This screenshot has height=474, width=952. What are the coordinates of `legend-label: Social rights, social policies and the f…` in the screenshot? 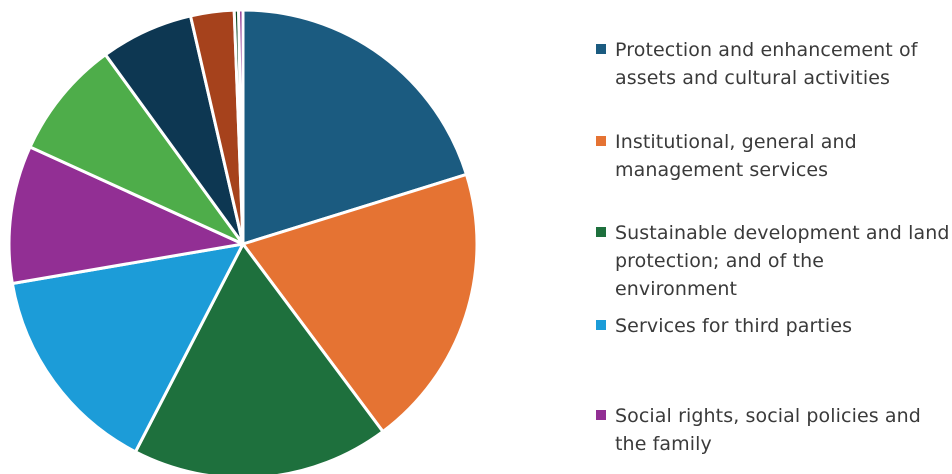 It's located at (768, 430).